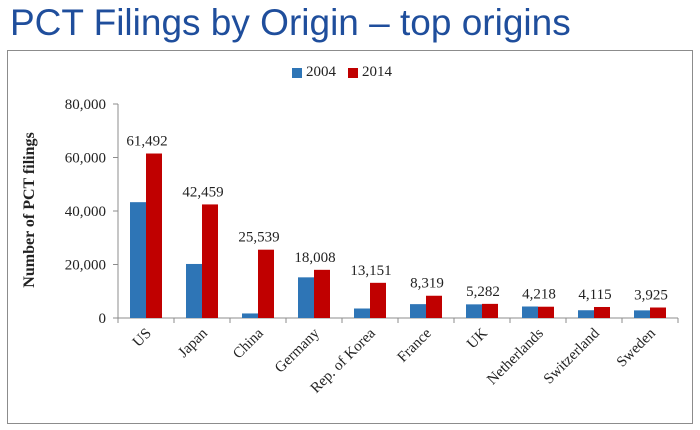 The image size is (700, 430). What do you see at coordinates (85, 159) in the screenshot?
I see `y-tick-label: 60,000` at bounding box center [85, 159].